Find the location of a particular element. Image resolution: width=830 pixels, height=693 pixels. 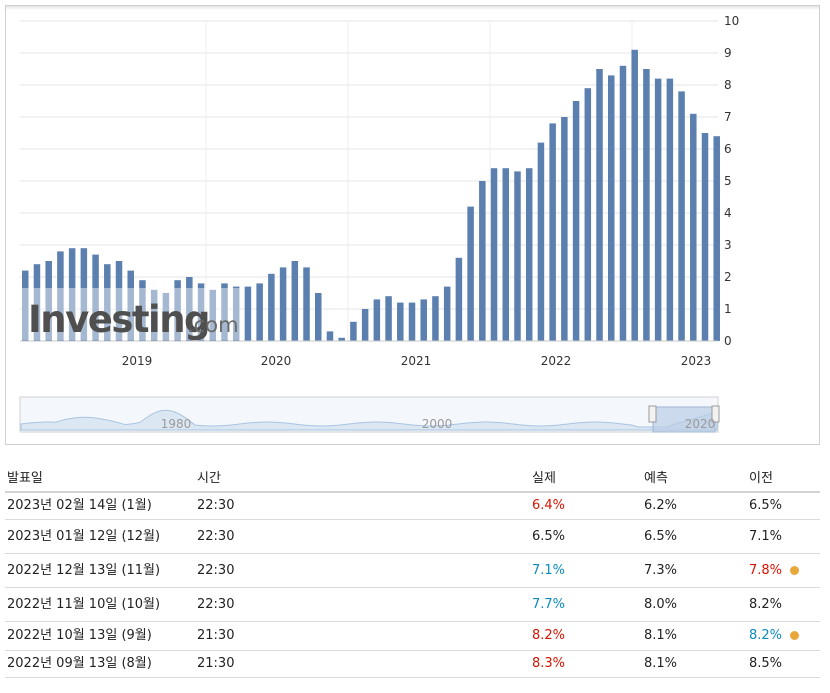

previous-value: 6.5% is located at coordinates (766, 506).